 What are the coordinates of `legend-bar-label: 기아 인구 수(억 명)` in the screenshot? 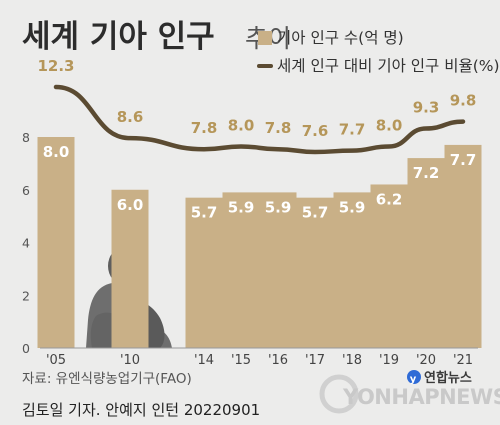 It's located at (340, 38).